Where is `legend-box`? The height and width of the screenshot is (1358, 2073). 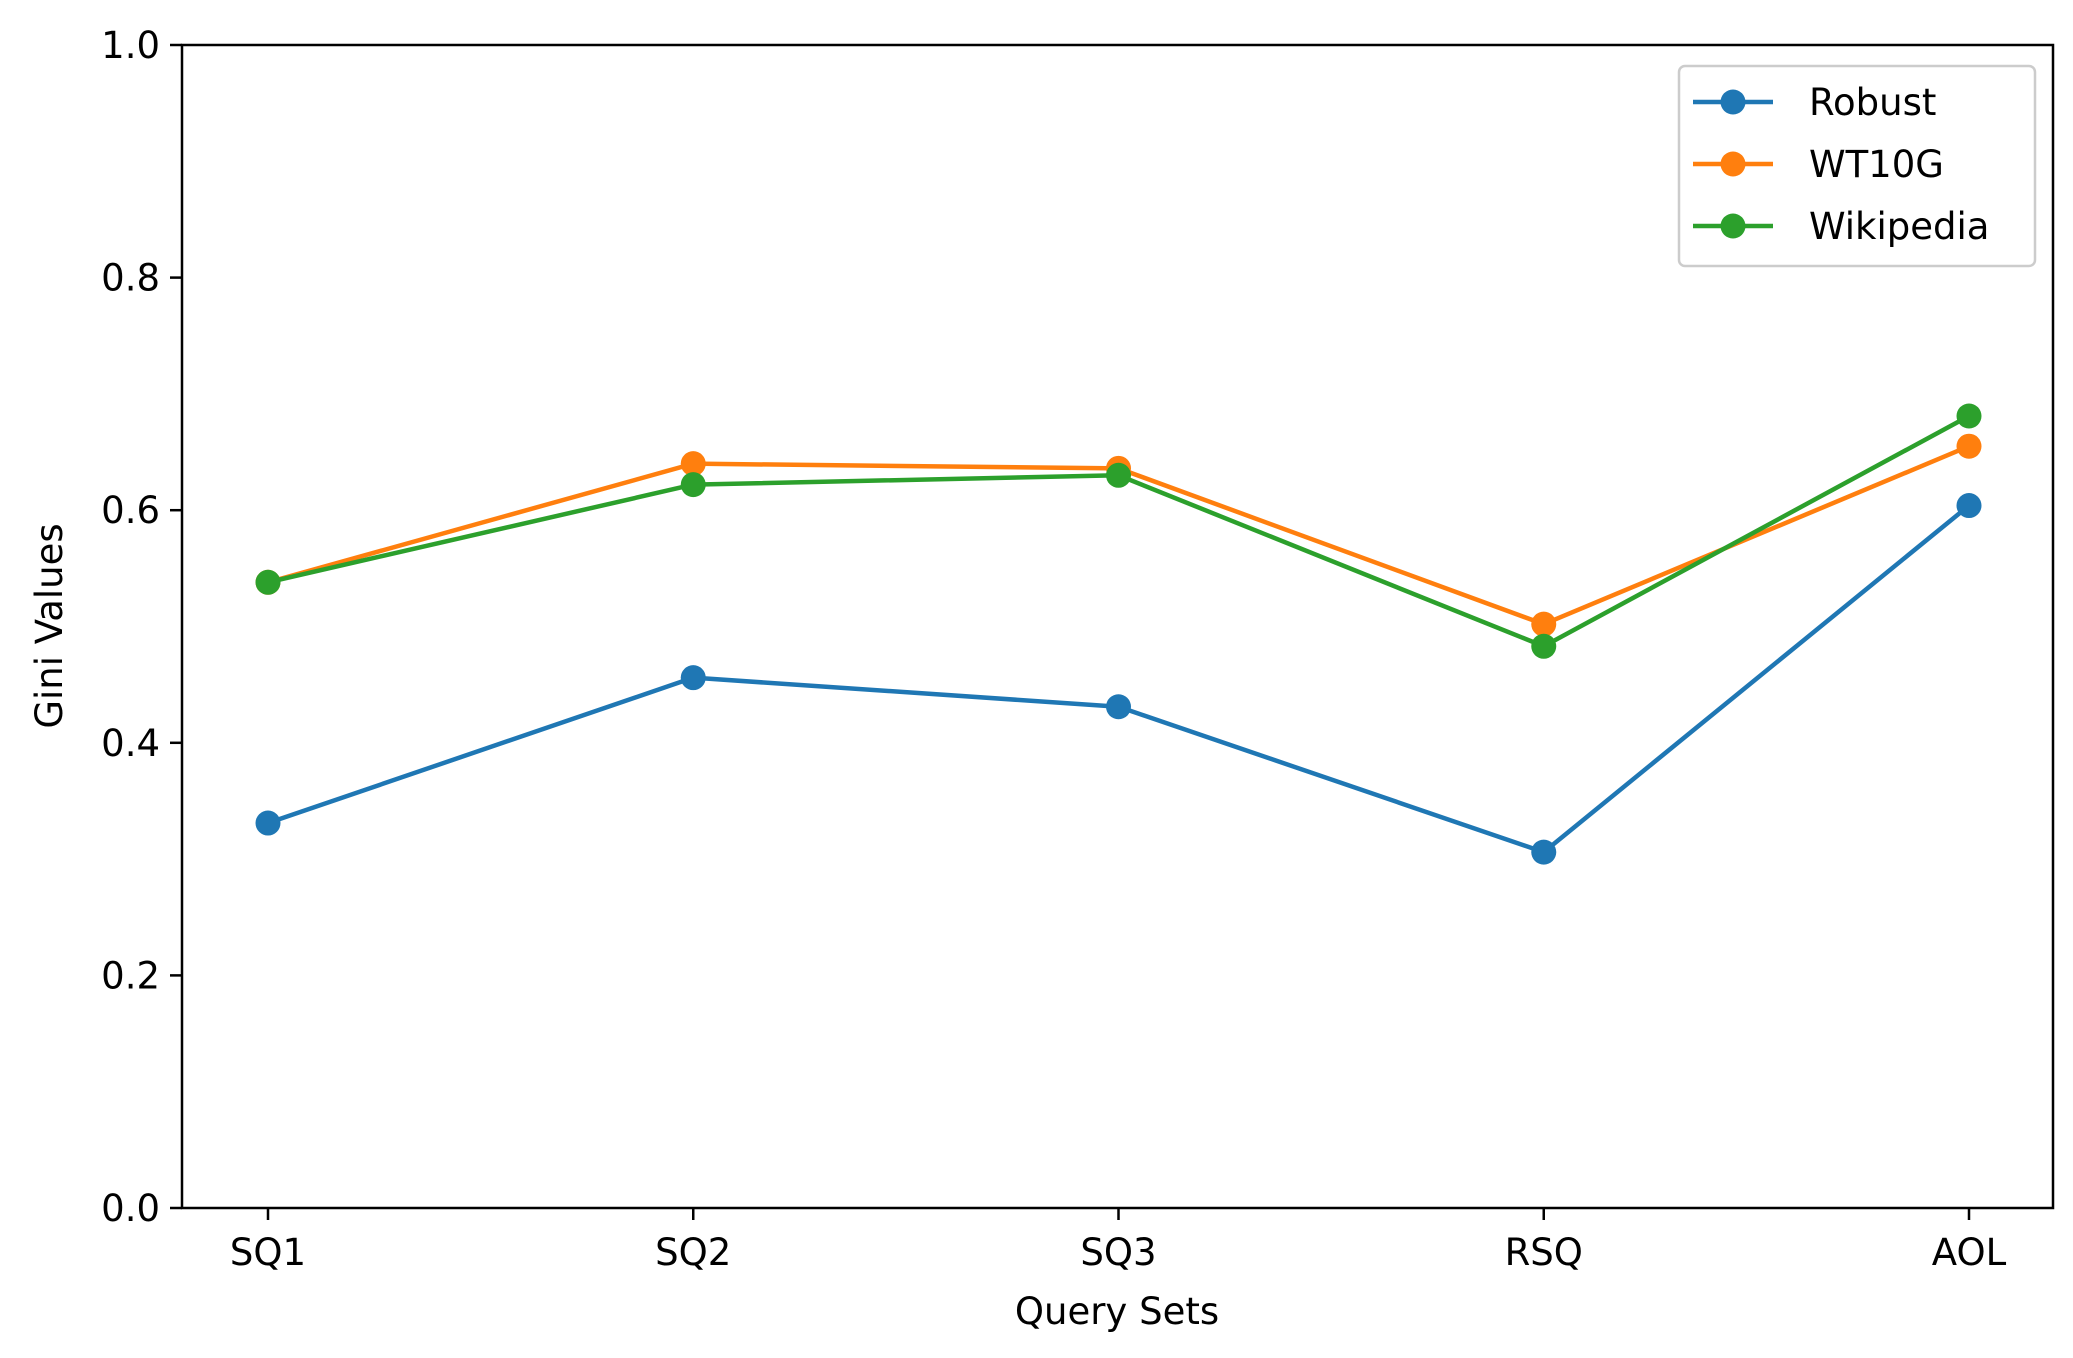 legend-box is located at coordinates (1857, 166).